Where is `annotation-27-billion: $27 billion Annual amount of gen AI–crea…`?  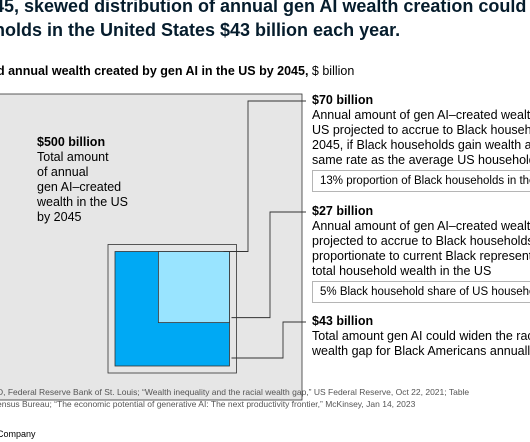 annotation-27-billion: $27 billion Annual amount of gen AI–crea… is located at coordinates (421, 241).